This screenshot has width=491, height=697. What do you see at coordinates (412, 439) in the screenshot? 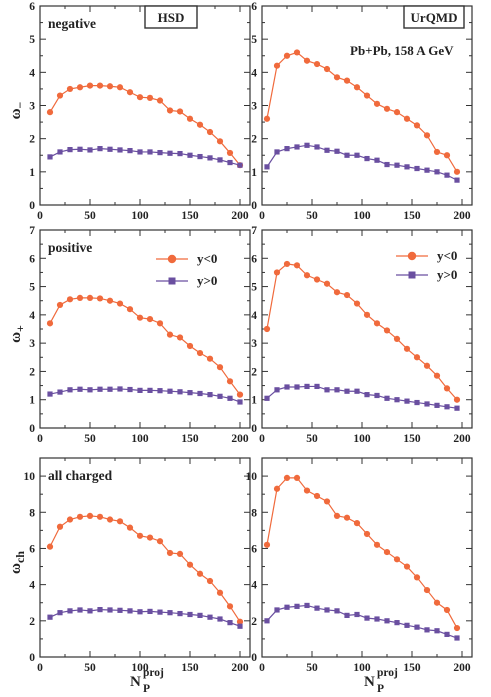
I see `x-tick-label: 150` at bounding box center [412, 439].